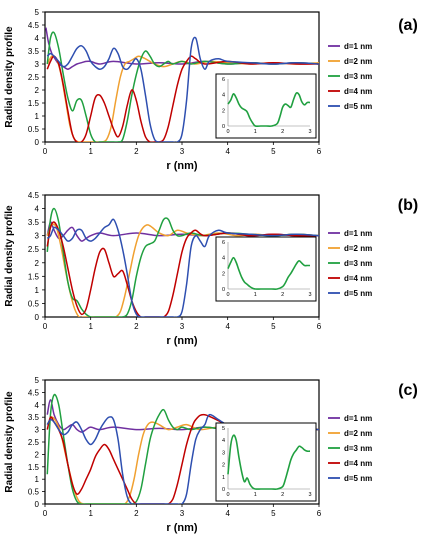  I want to click on inset-y-tick-label: 3, so click(223, 453).